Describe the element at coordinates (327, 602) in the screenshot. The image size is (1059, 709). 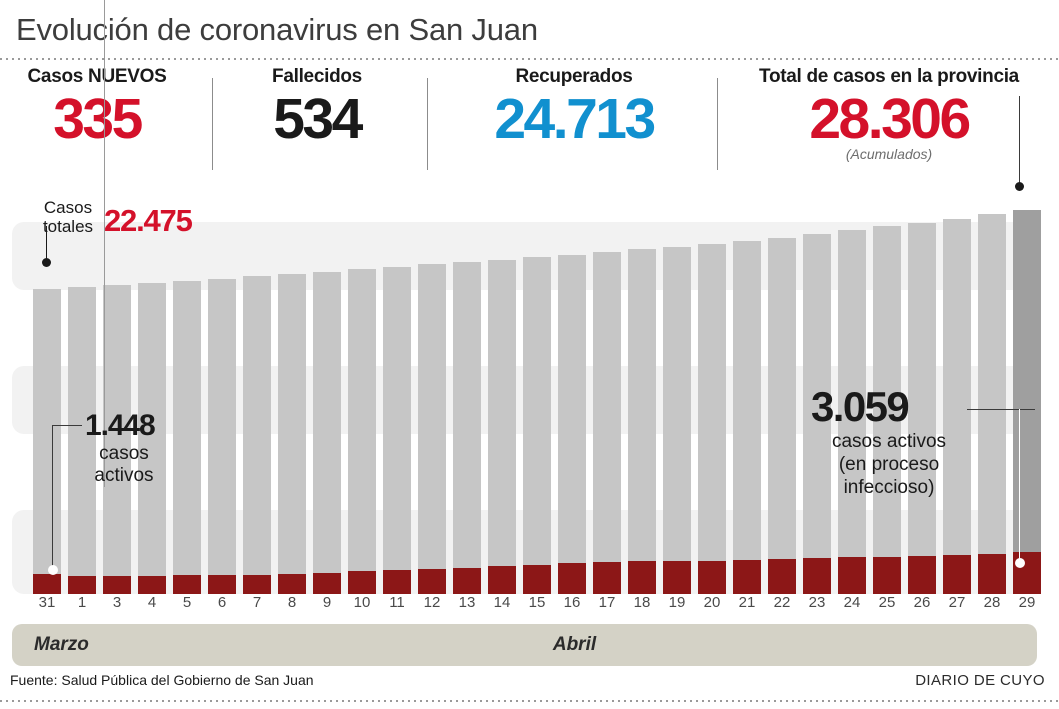
I see `x-tick-9: 9` at that location.